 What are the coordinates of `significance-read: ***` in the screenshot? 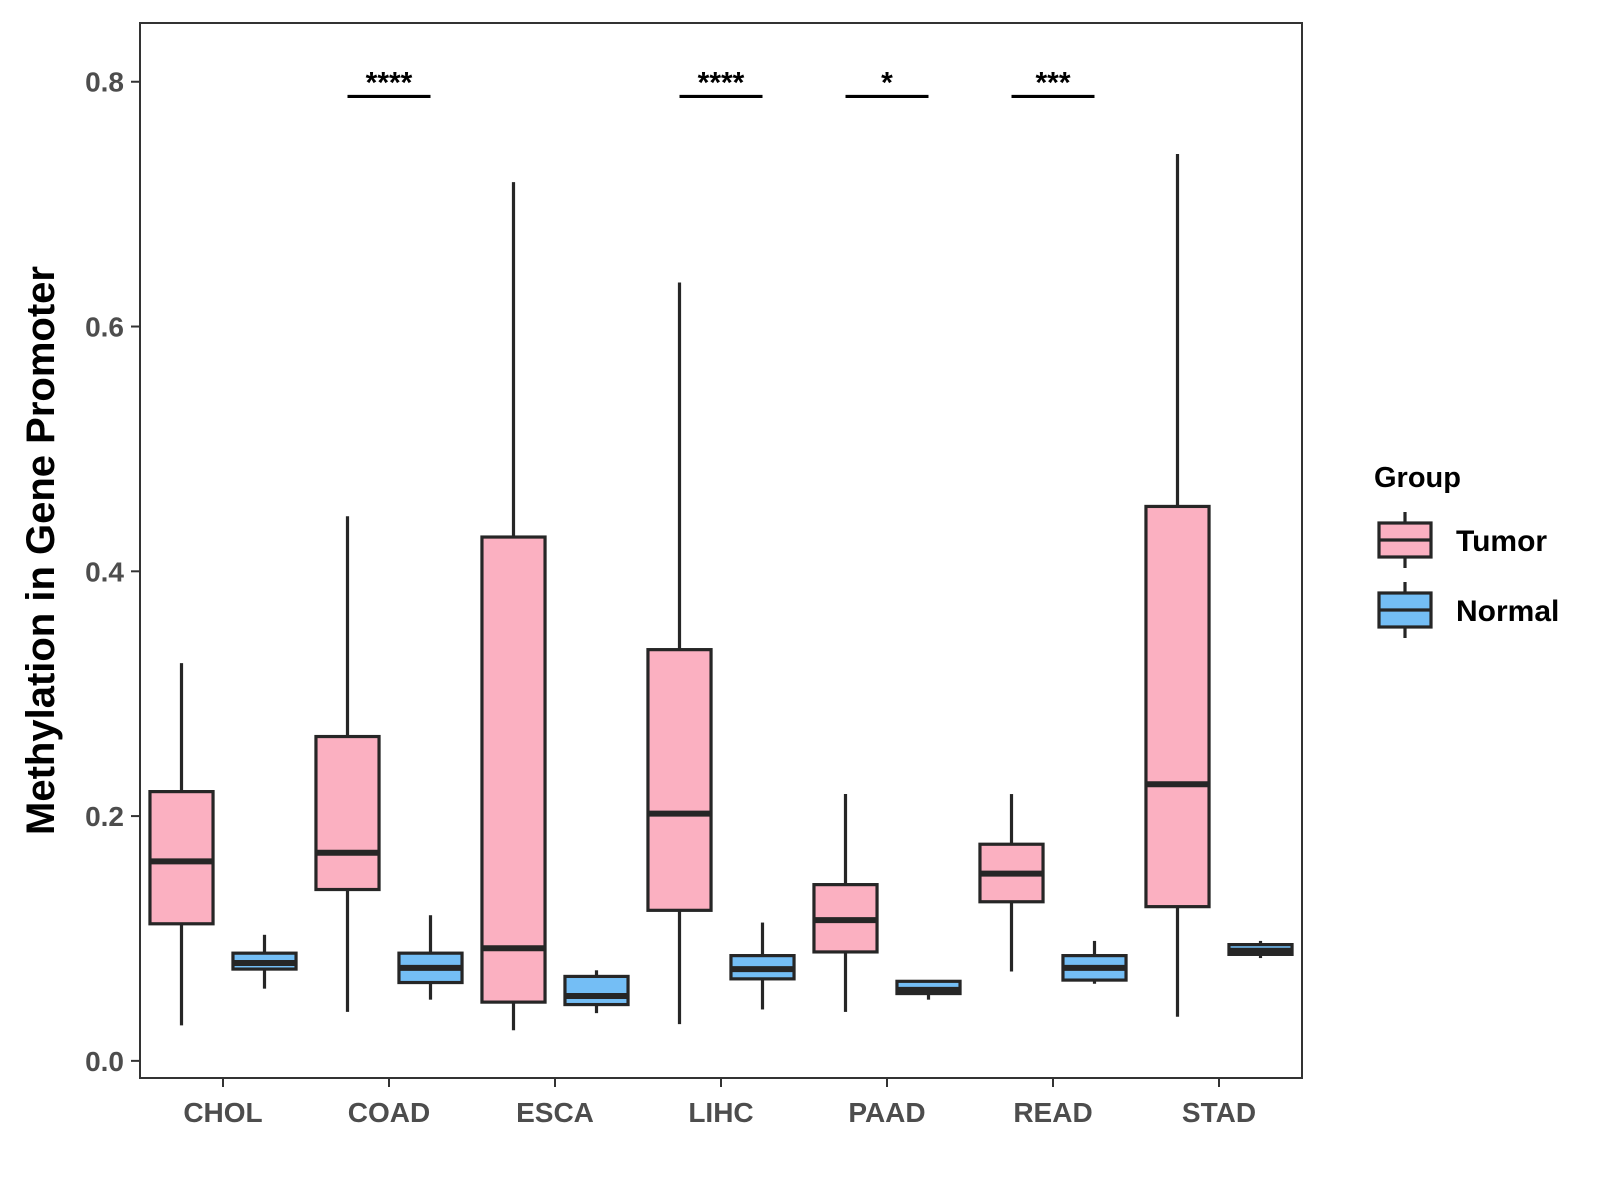 It's located at (1053, 82).